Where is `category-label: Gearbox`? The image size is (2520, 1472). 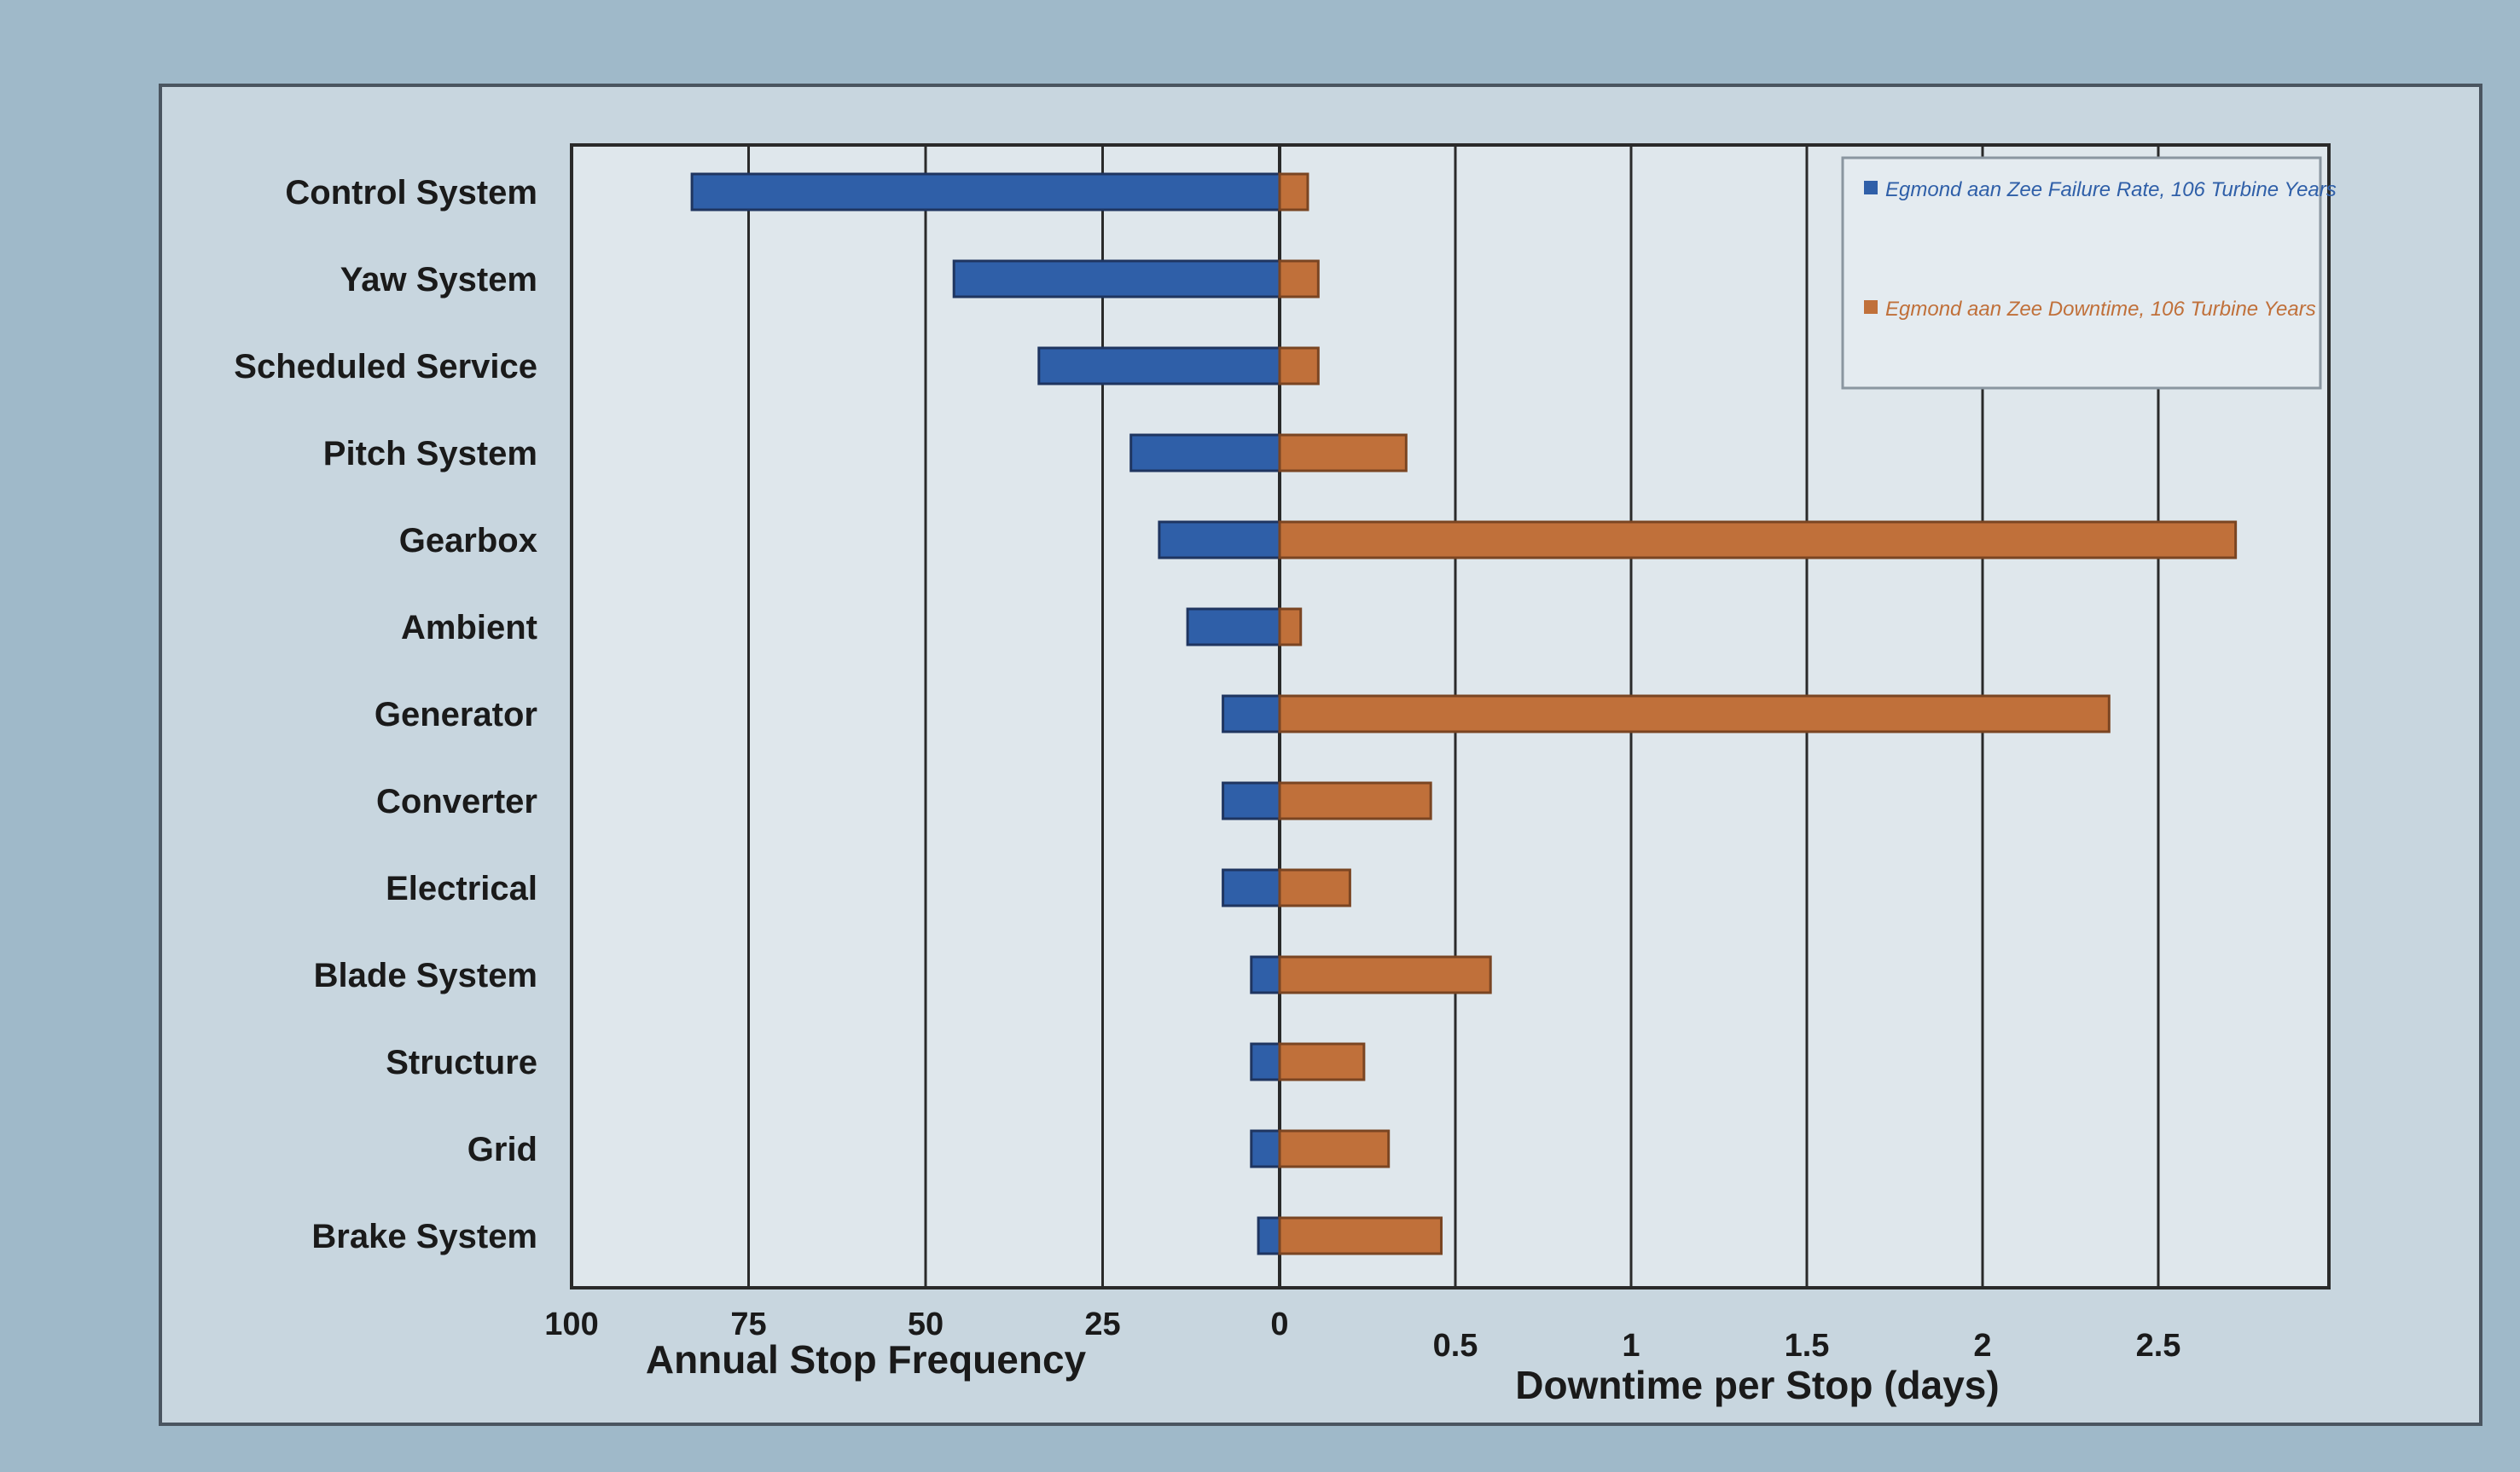
category-label: Gearbox is located at coordinates (468, 540).